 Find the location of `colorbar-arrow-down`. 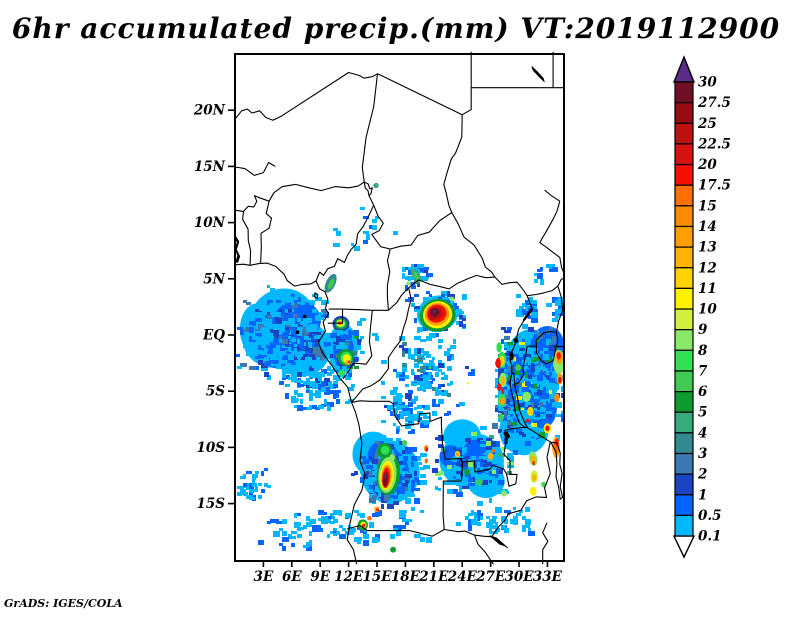

colorbar-arrow-down is located at coordinates (684, 547).